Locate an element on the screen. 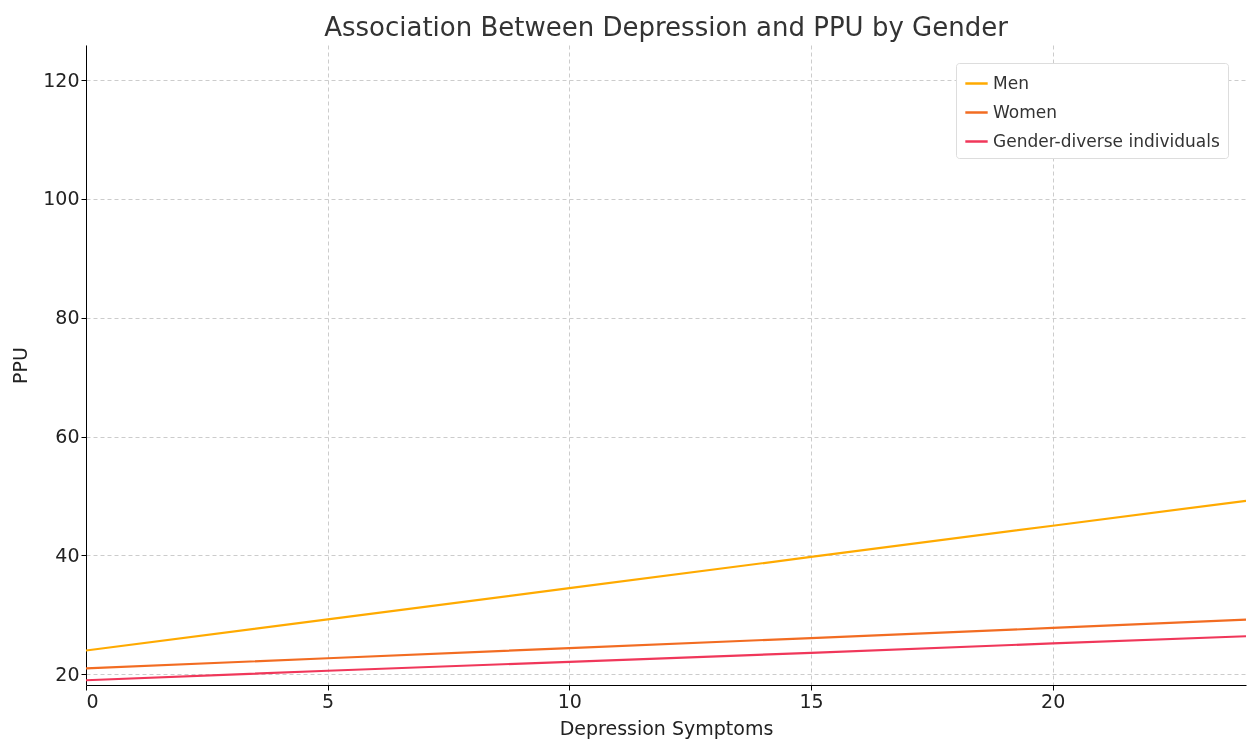  y-tick-label: 60 is located at coordinates (67, 436).